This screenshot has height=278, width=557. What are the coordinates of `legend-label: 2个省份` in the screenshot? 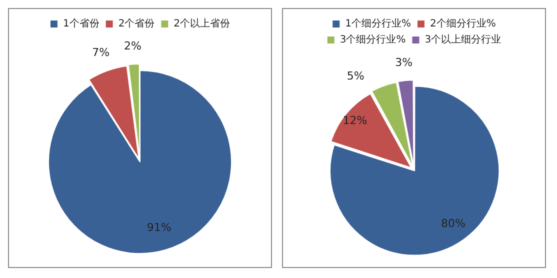 It's located at (136, 24).